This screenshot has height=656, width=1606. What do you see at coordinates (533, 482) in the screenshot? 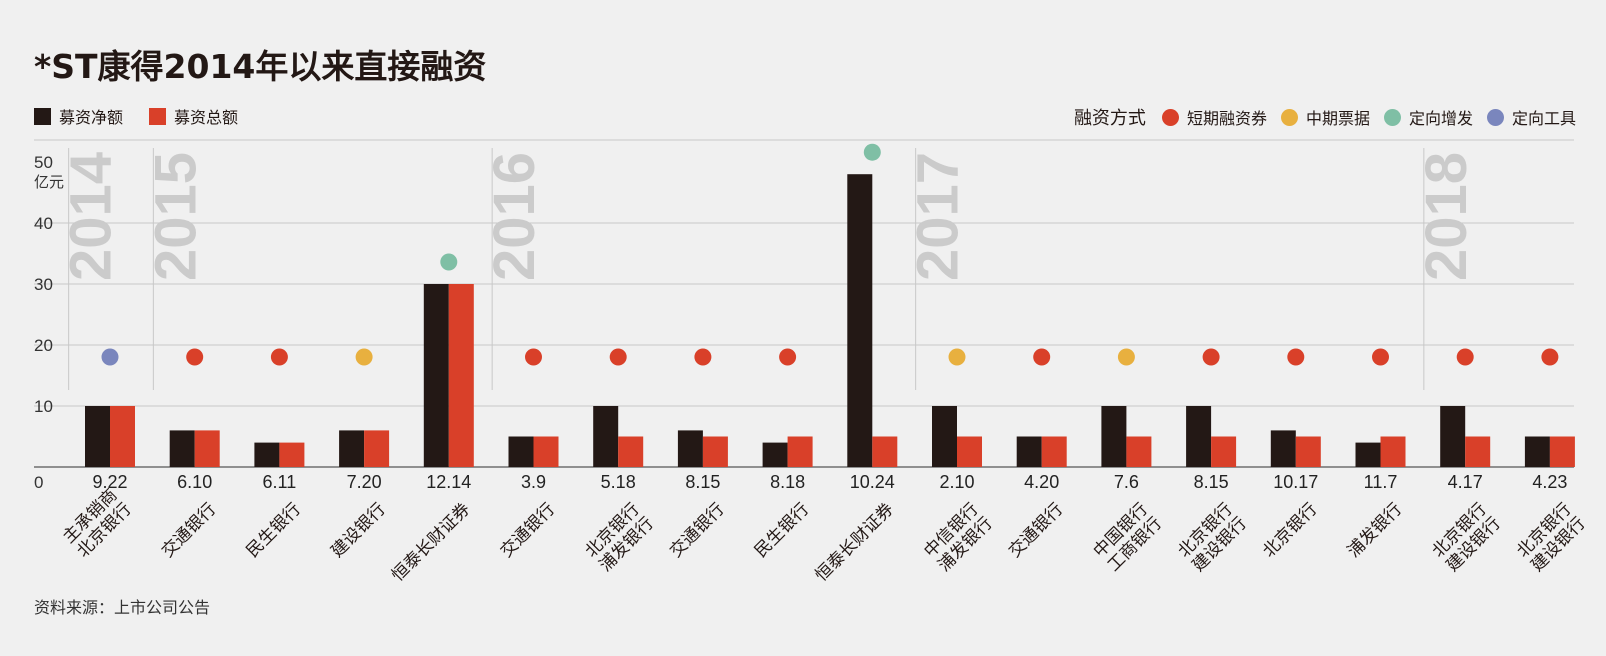
I see `date-label: 3.9` at bounding box center [533, 482].